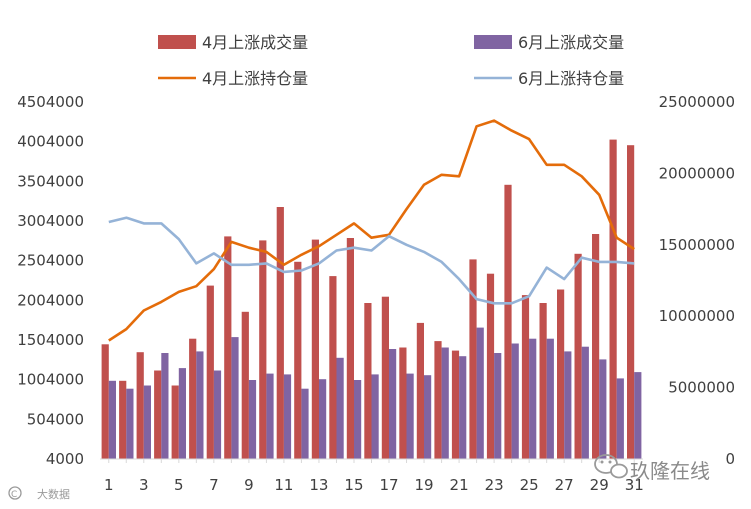  I want to click on y-left-tick-label: 504000, so click(55, 419).